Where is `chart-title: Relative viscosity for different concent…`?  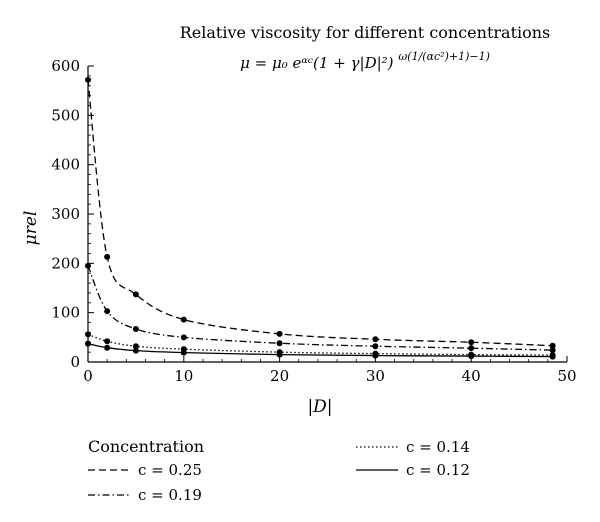
chart-title: Relative viscosity for different concent… is located at coordinates (365, 32).